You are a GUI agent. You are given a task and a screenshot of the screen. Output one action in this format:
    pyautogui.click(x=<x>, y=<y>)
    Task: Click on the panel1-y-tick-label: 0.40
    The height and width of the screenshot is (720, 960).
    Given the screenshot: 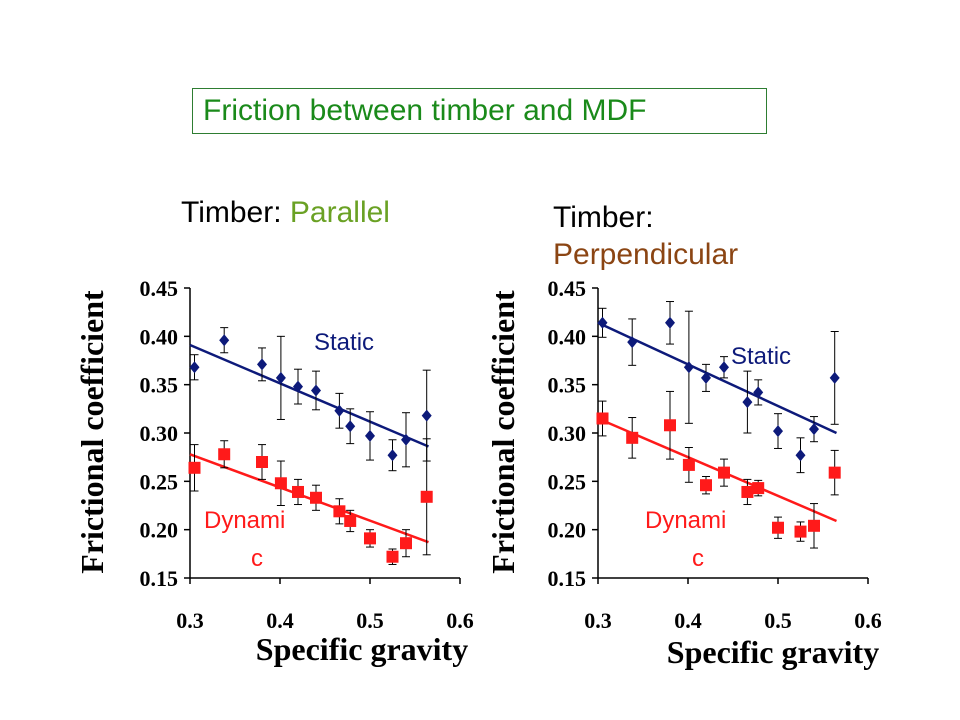 What is the action you would take?
    pyautogui.click(x=567, y=336)
    